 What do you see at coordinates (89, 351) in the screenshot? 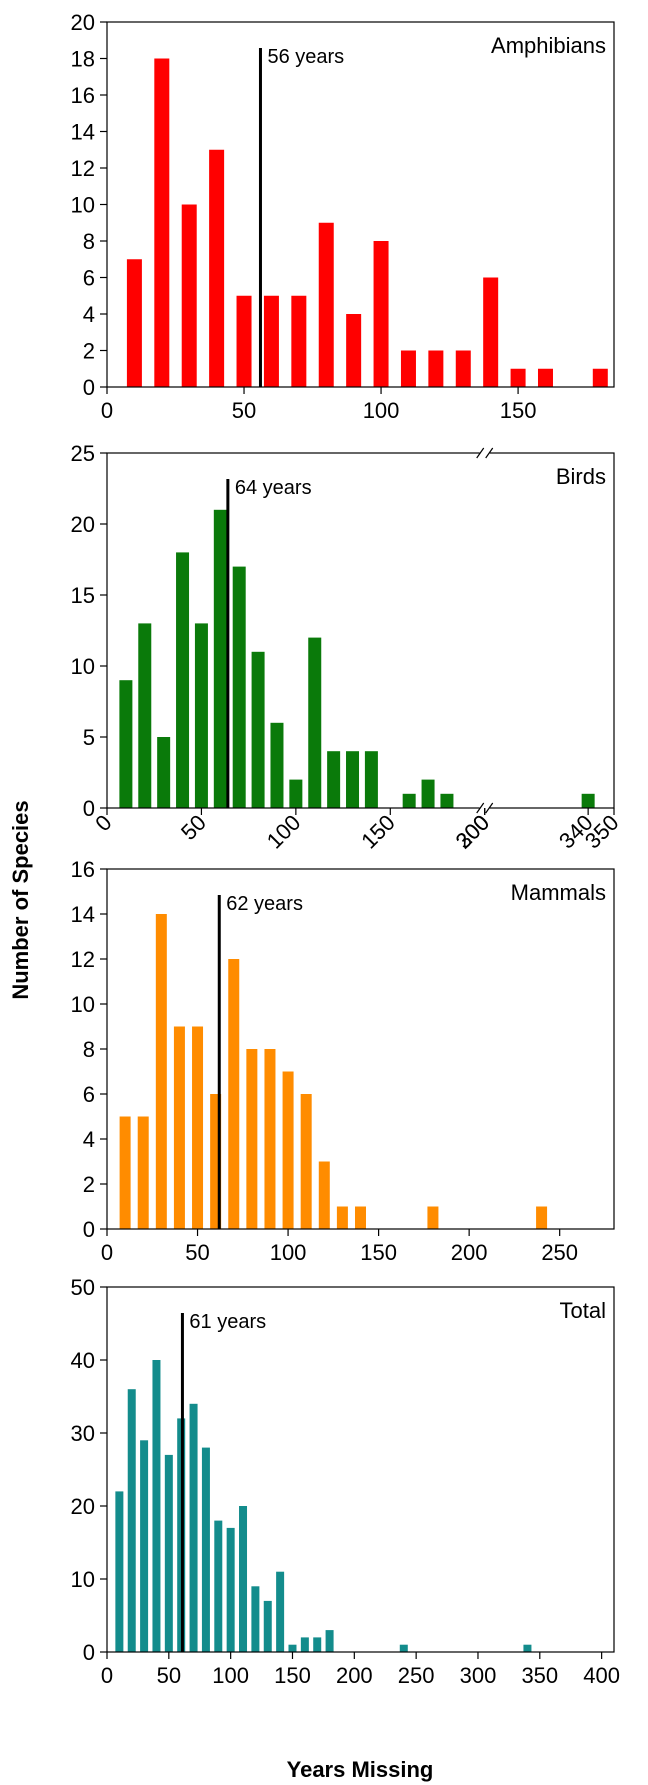
I see `y-tick-label: 2` at bounding box center [89, 351].